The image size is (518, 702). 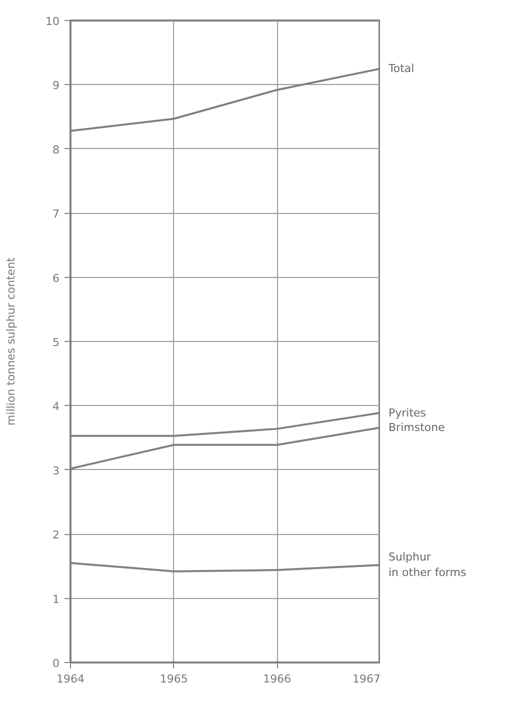 I want to click on series-label: Sulphur in other forms, so click(x=427, y=565).